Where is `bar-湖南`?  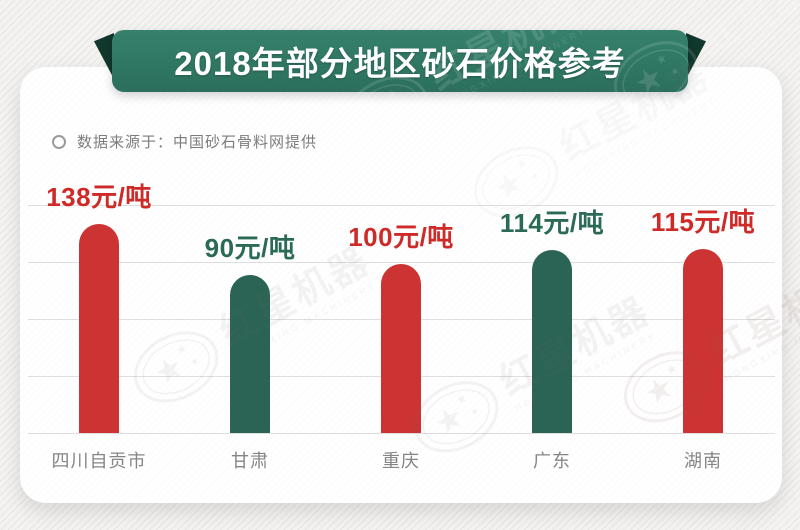
bar-湖南 is located at coordinates (703, 341).